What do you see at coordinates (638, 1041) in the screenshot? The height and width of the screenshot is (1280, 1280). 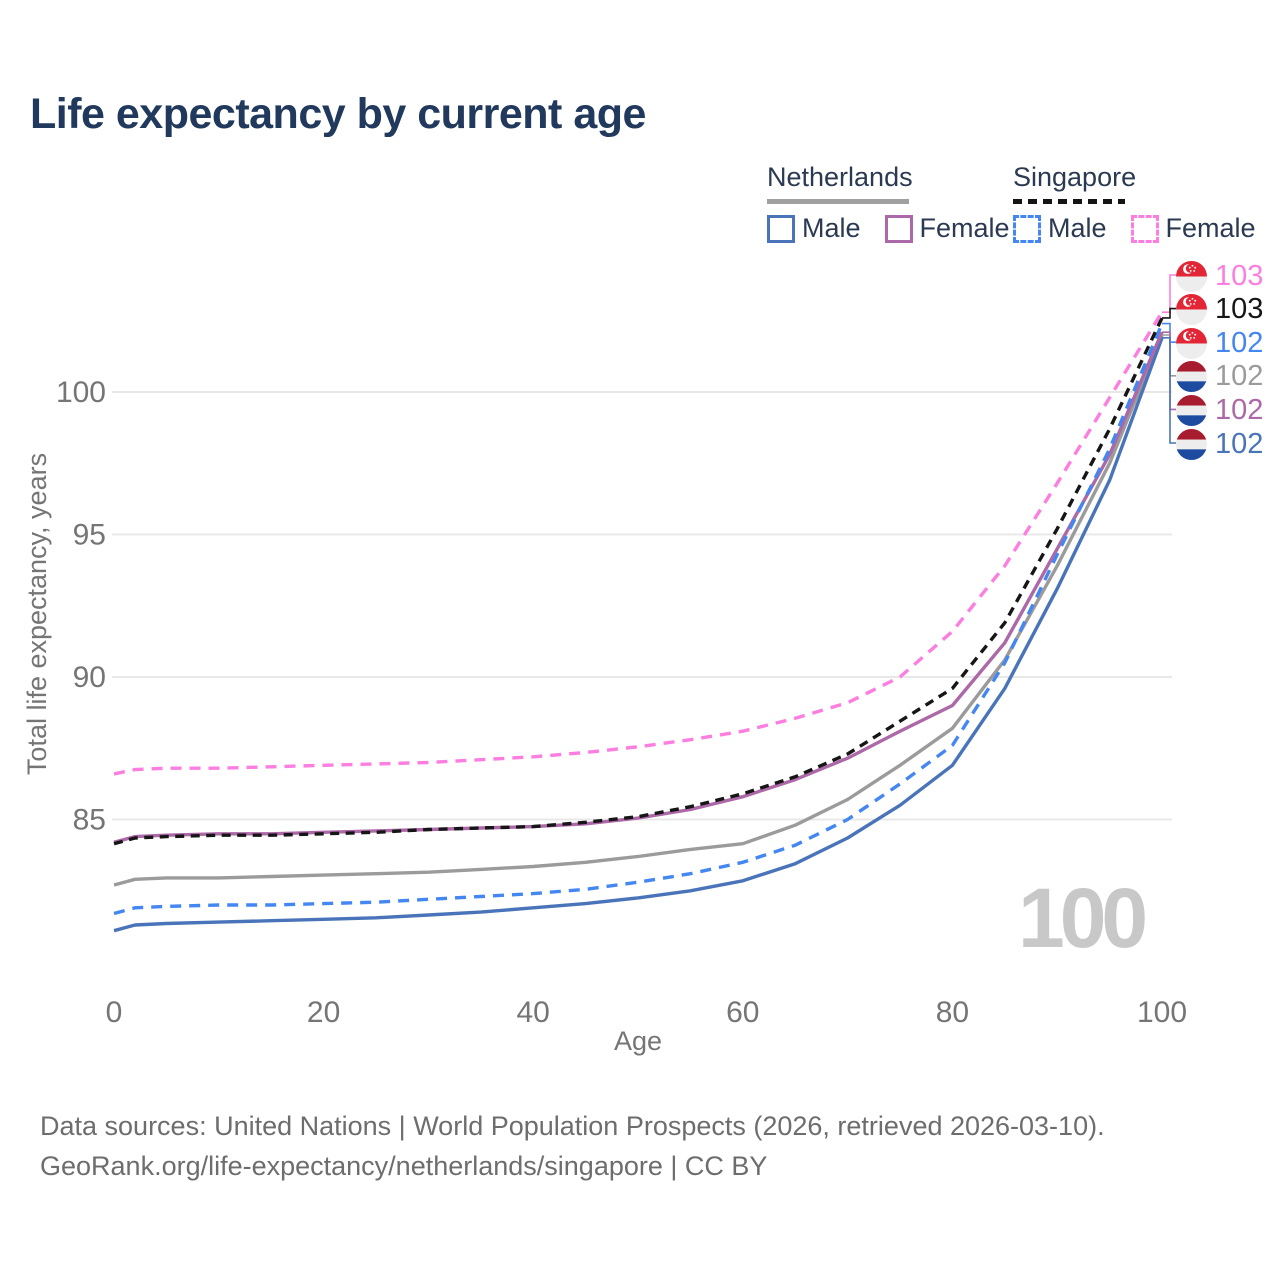 I see `x-axis-title: Age` at bounding box center [638, 1041].